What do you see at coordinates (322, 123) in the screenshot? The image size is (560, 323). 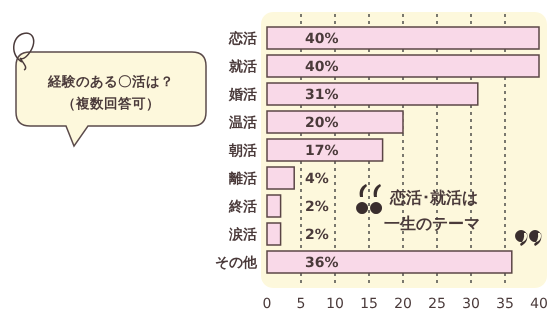 I see `data-label: 20%` at bounding box center [322, 123].